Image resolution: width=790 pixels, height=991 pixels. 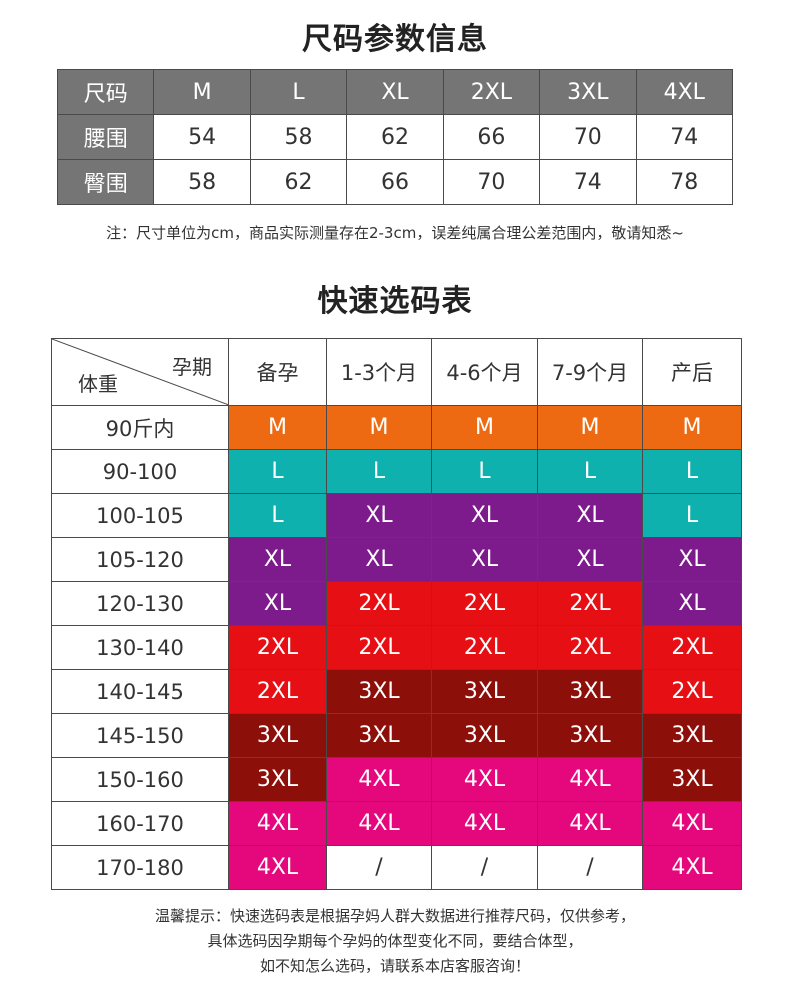 I want to click on weight-range-cell: 90斤内, so click(x=140, y=427).